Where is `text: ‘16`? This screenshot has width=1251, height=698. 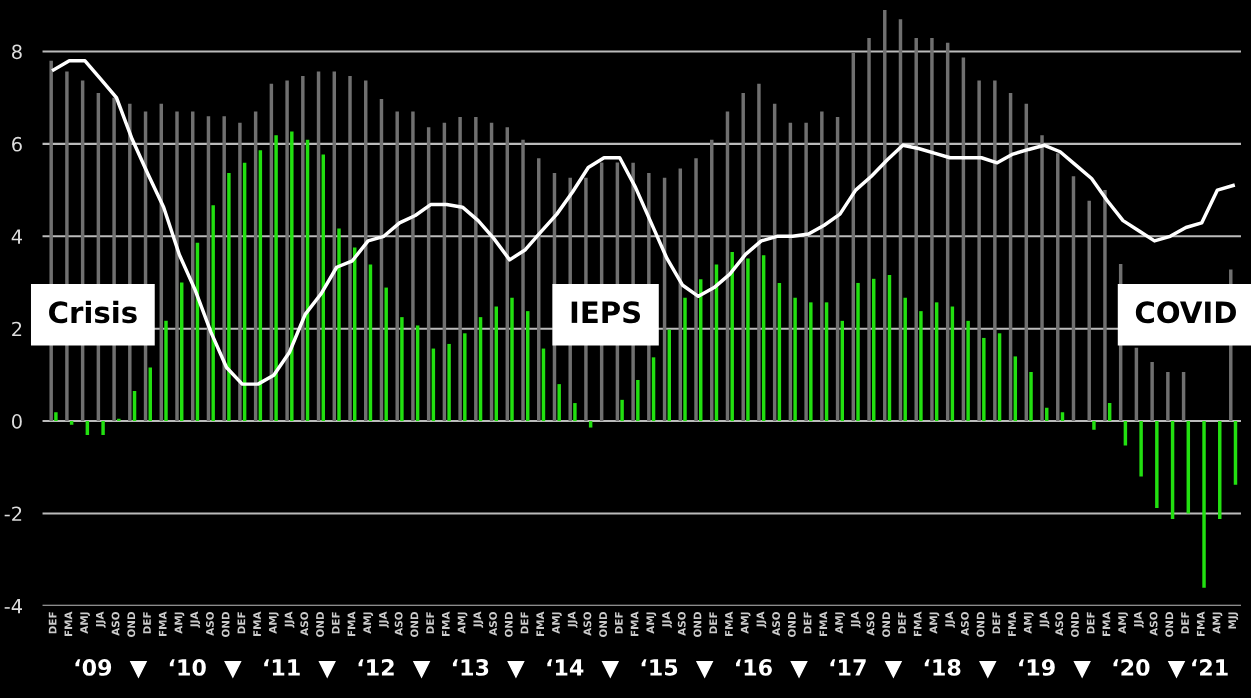
text: ‘16 is located at coordinates (754, 667).